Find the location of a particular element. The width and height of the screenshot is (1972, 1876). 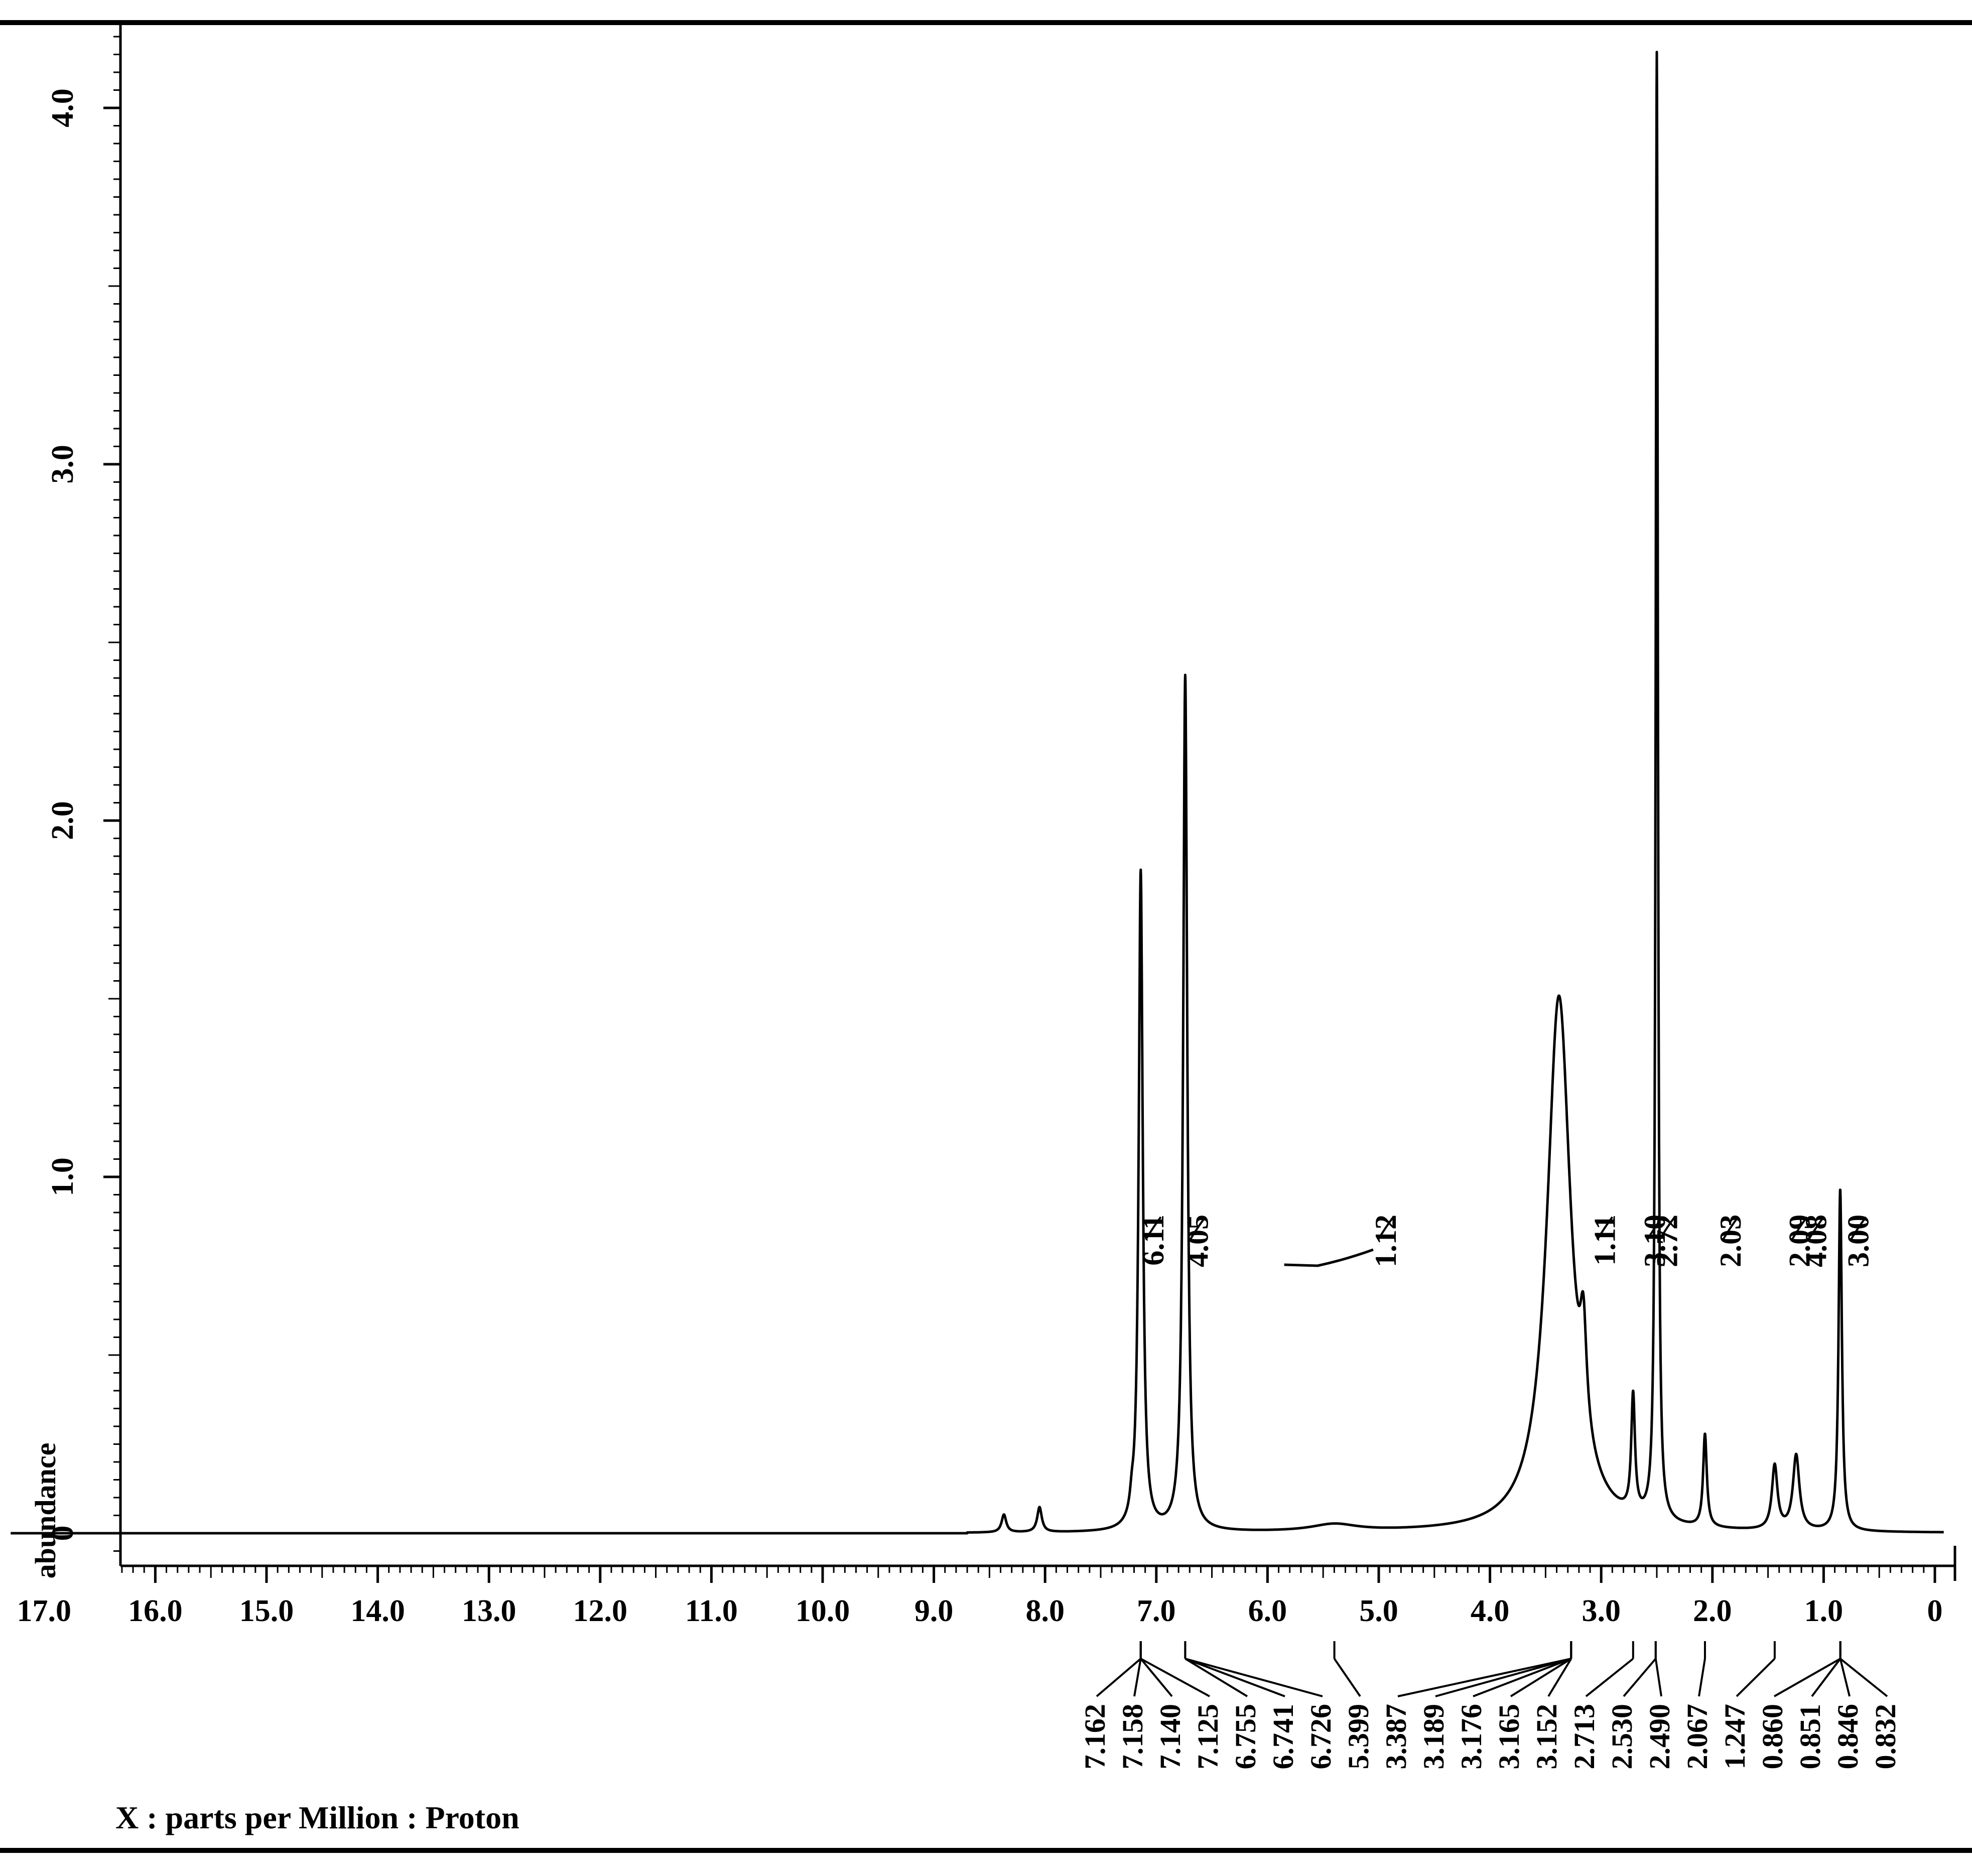

peak-shift-label: 5.399 is located at coordinates (1358, 1737).